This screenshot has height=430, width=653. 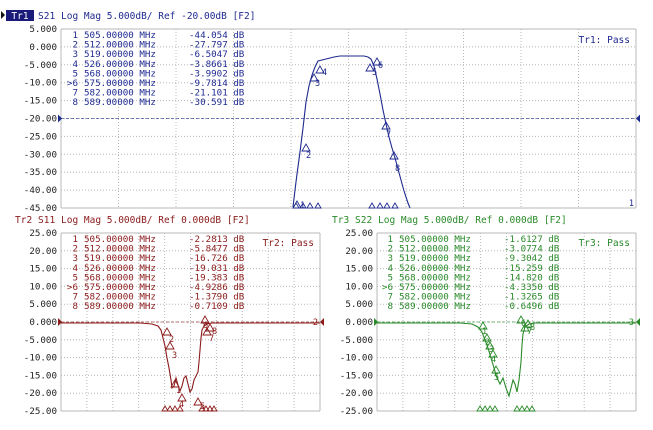 I want to click on marker-row: 2 512.00000 MHz -5.8477 dB, so click(x=158, y=249).